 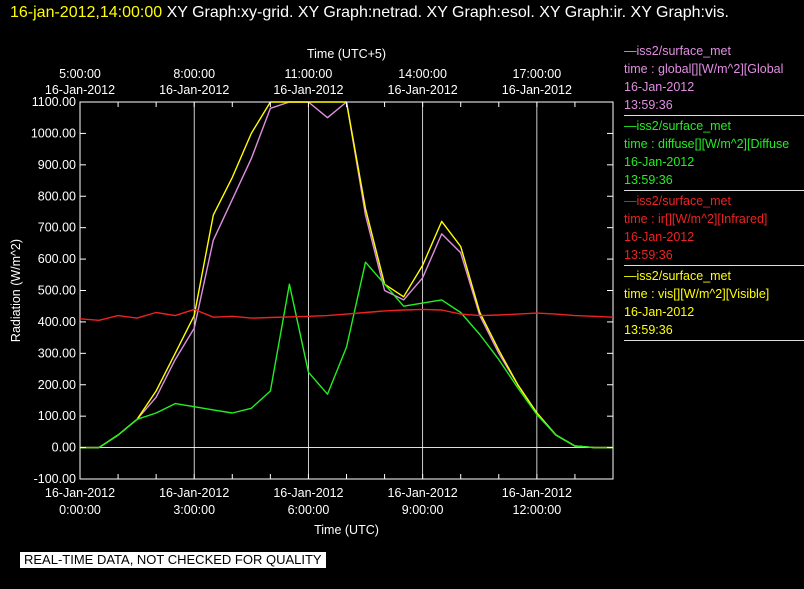 I want to click on legend-var: time : ir[][W/m^2][Infrared], so click(x=696, y=219).